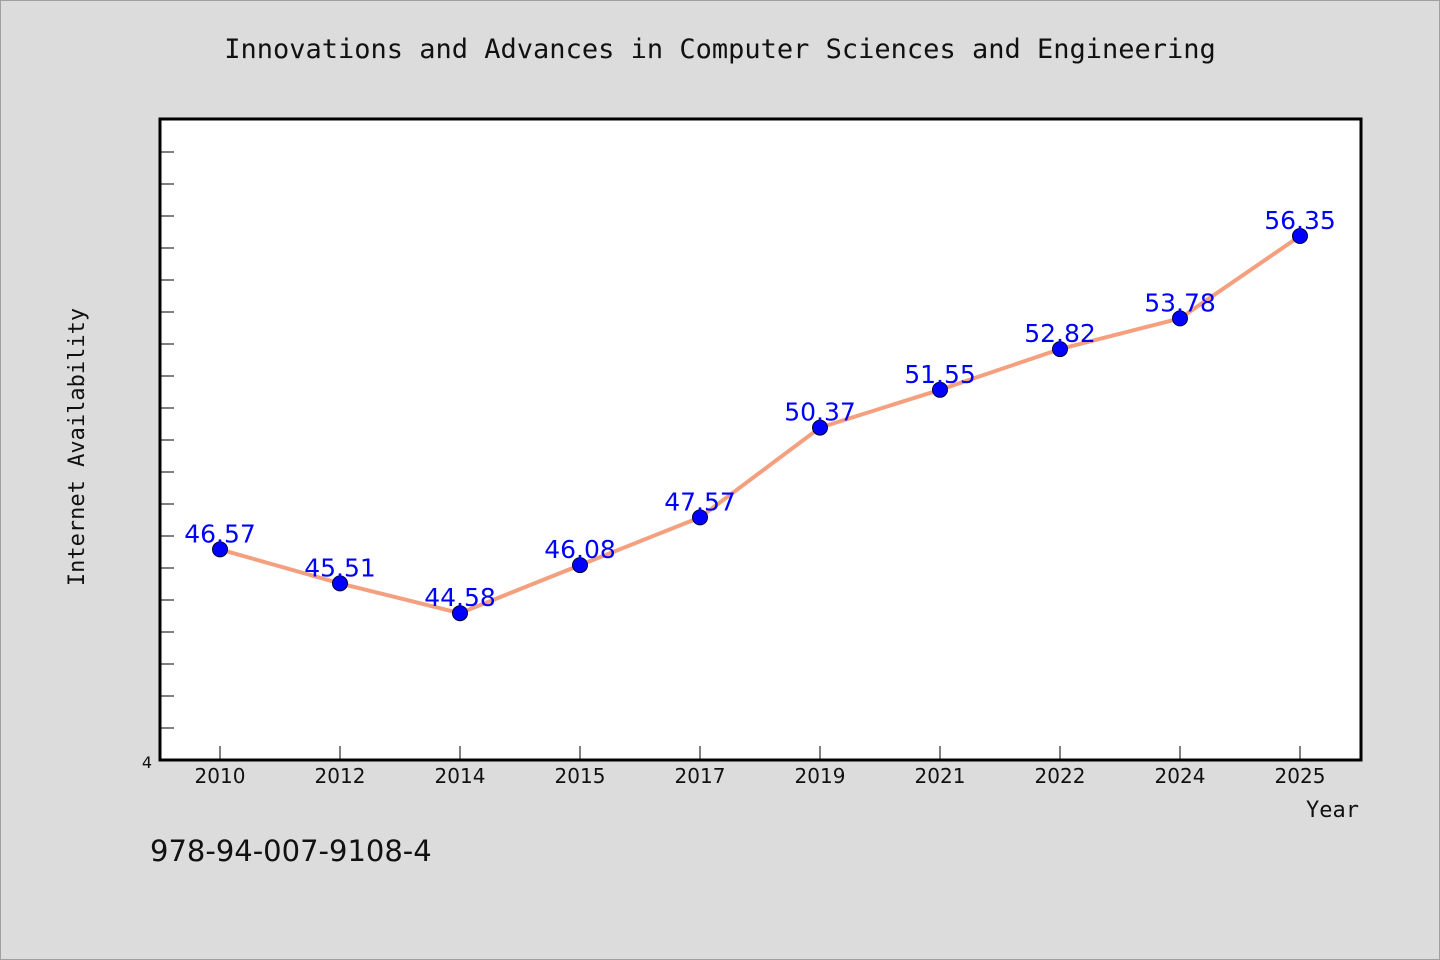 This screenshot has height=960, width=1440. Describe the element at coordinates (77, 447) in the screenshot. I see `y-axis-title: Internet Availability` at that location.